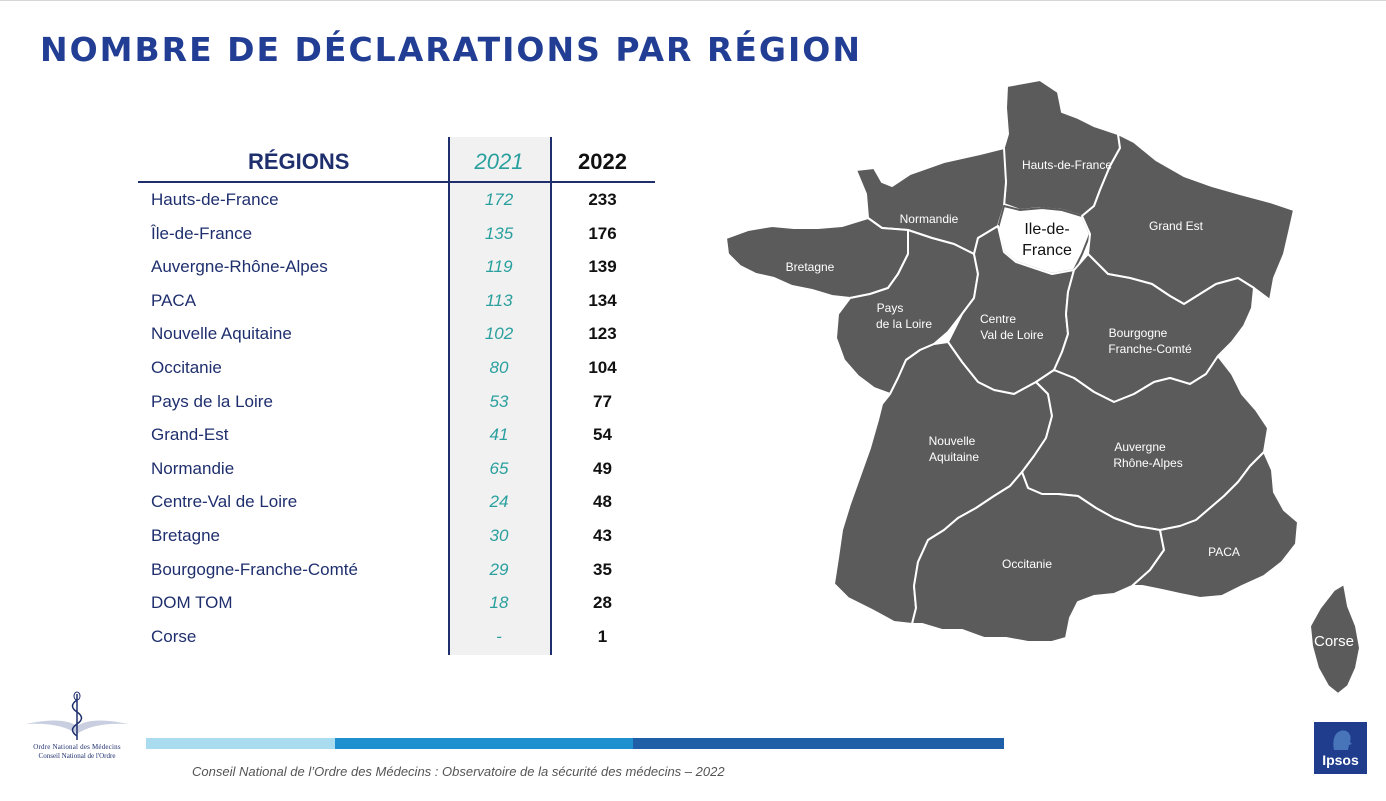 The width and height of the screenshot is (1386, 801). What do you see at coordinates (239, 267) in the screenshot?
I see `region-name: Auvergne-Rhône-Alpes` at bounding box center [239, 267].